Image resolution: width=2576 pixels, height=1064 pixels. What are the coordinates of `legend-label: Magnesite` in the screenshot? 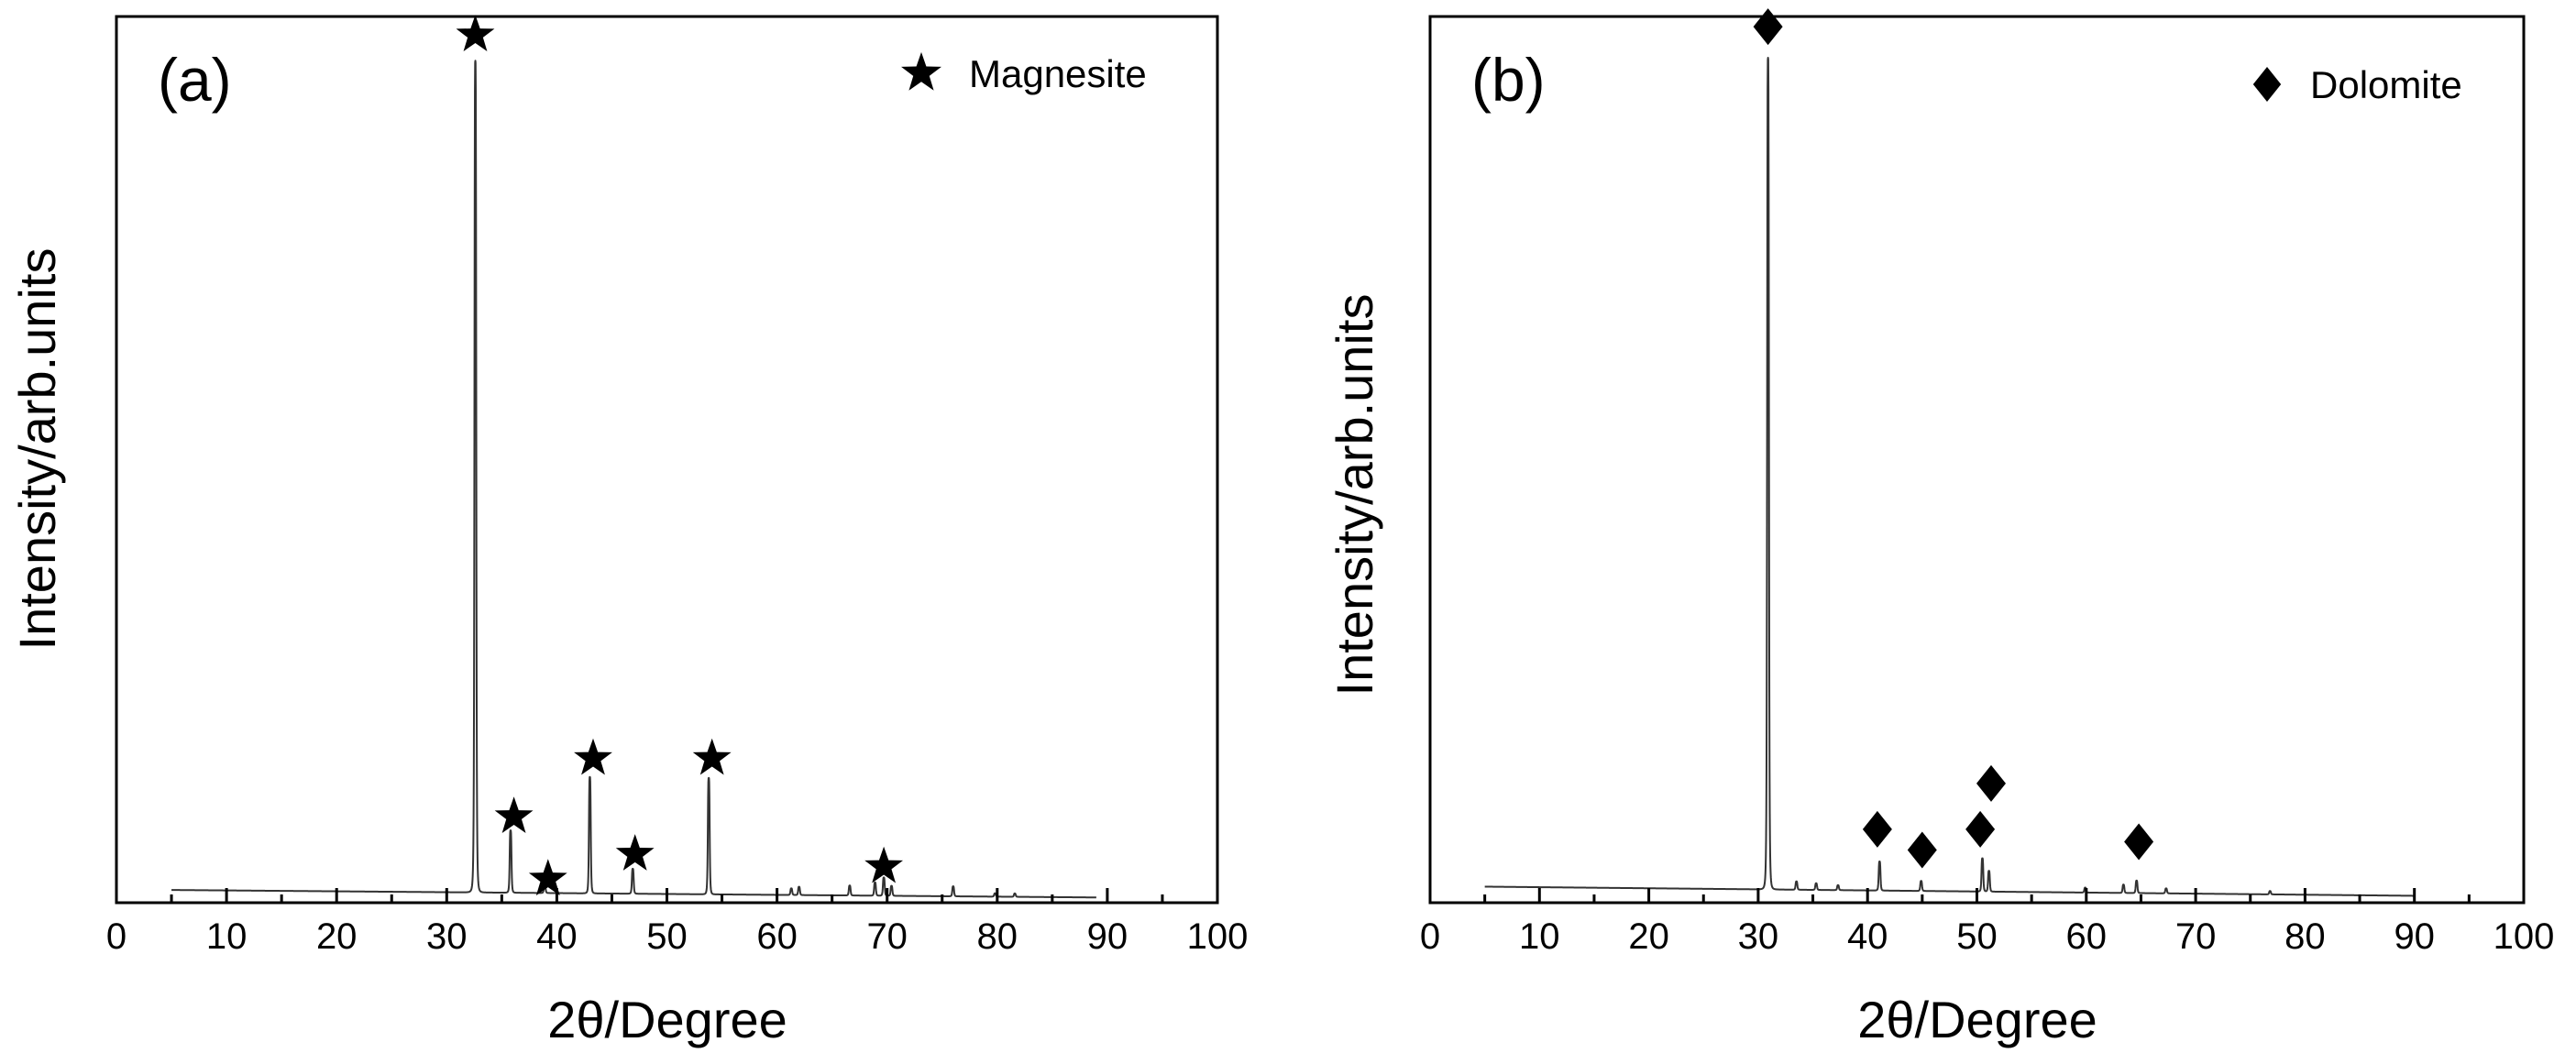 It's located at (1058, 73).